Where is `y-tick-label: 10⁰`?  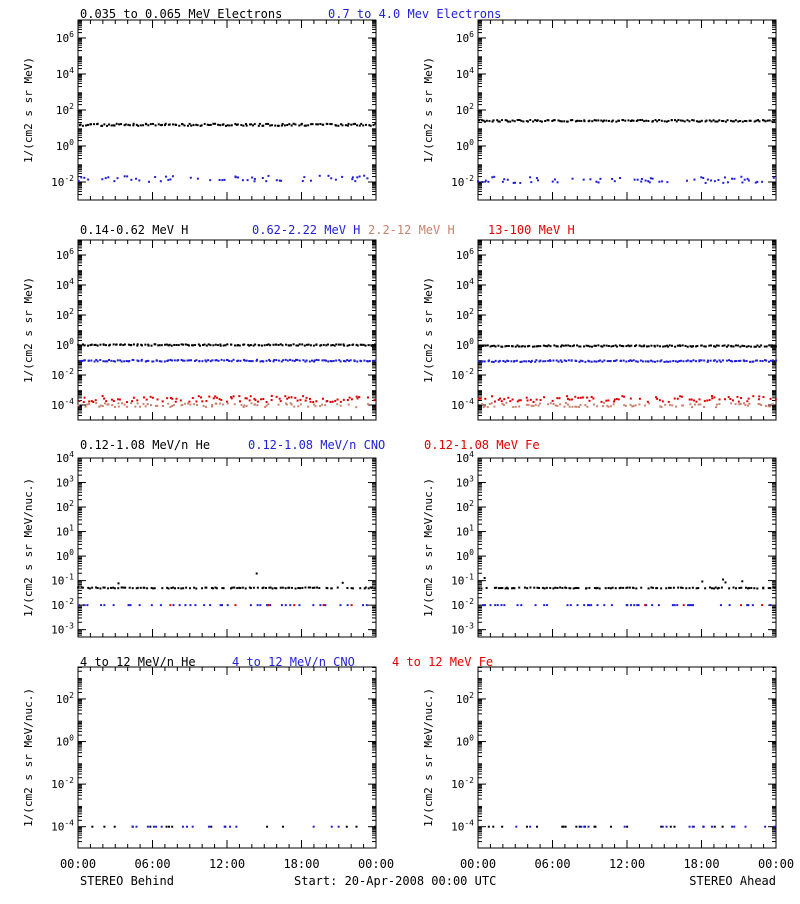
y-tick-label: 10⁰ is located at coordinates (465, 555).